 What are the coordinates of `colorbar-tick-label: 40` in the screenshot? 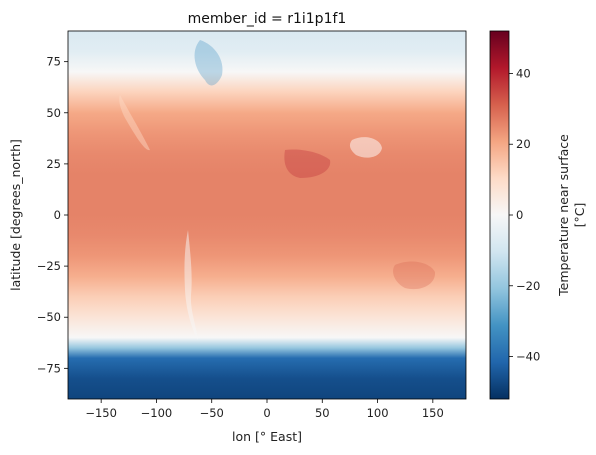 It's located at (523, 73).